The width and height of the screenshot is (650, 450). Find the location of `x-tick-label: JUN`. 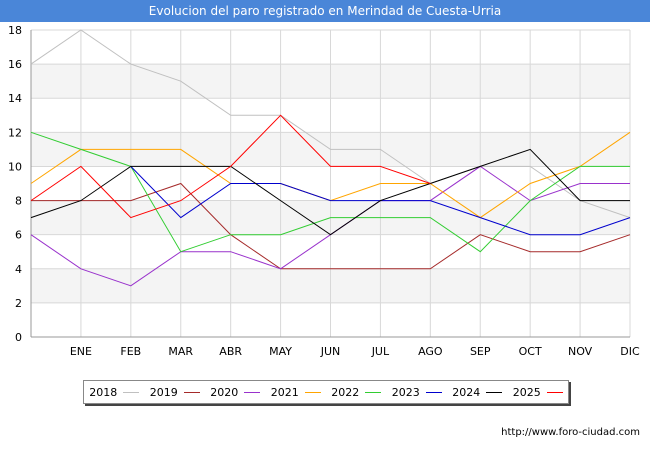

x-tick-label: JUN is located at coordinates (330, 351).